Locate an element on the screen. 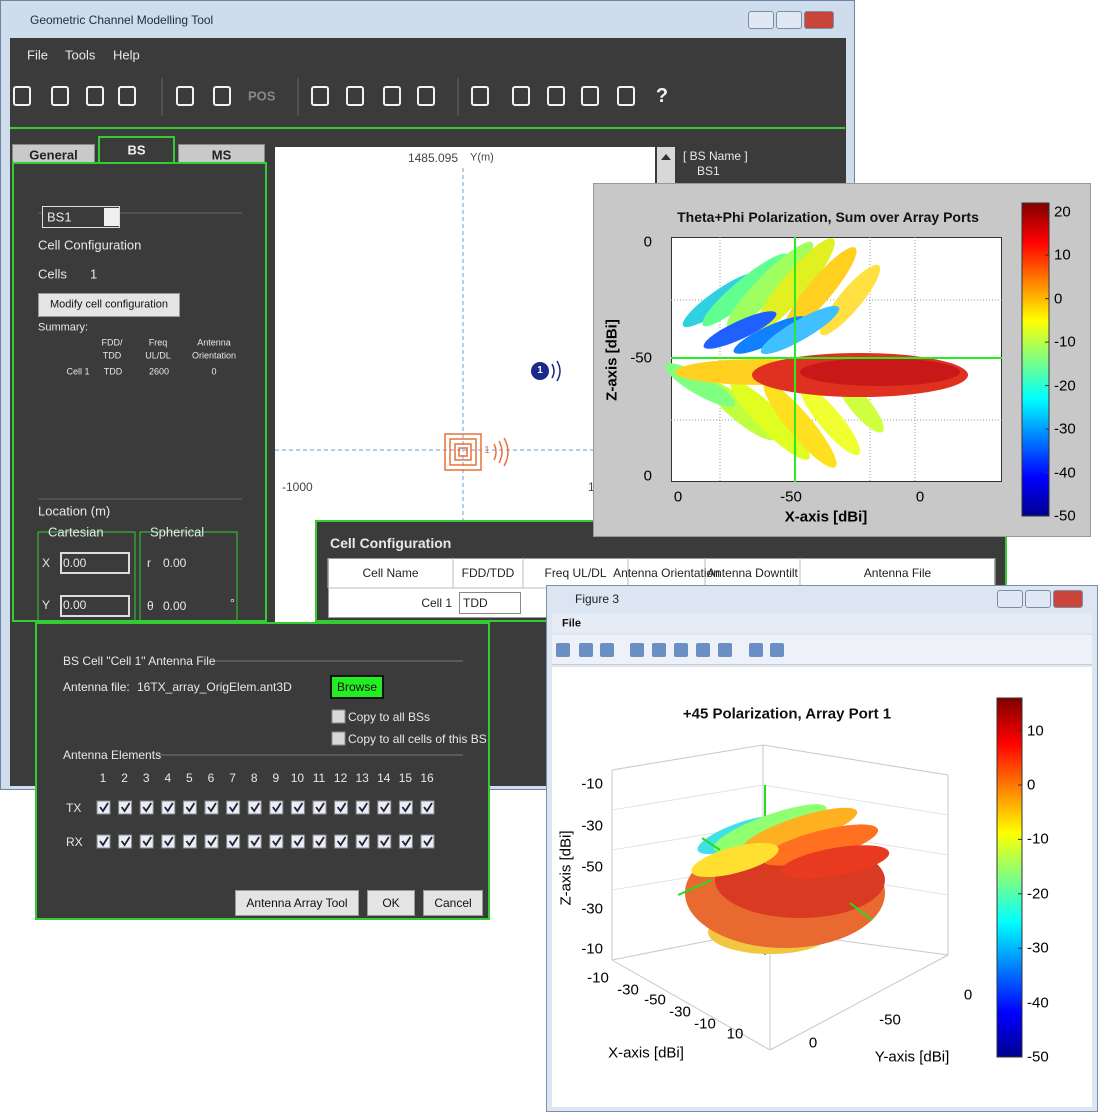  label: Location (m) is located at coordinates (74, 511).